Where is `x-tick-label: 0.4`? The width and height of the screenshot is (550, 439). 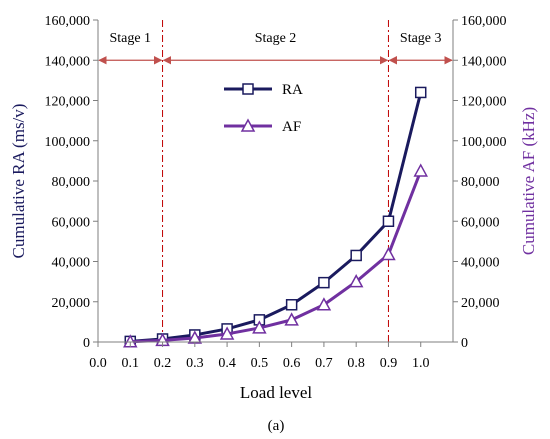 x-tick-label: 0.4 is located at coordinates (227, 363).